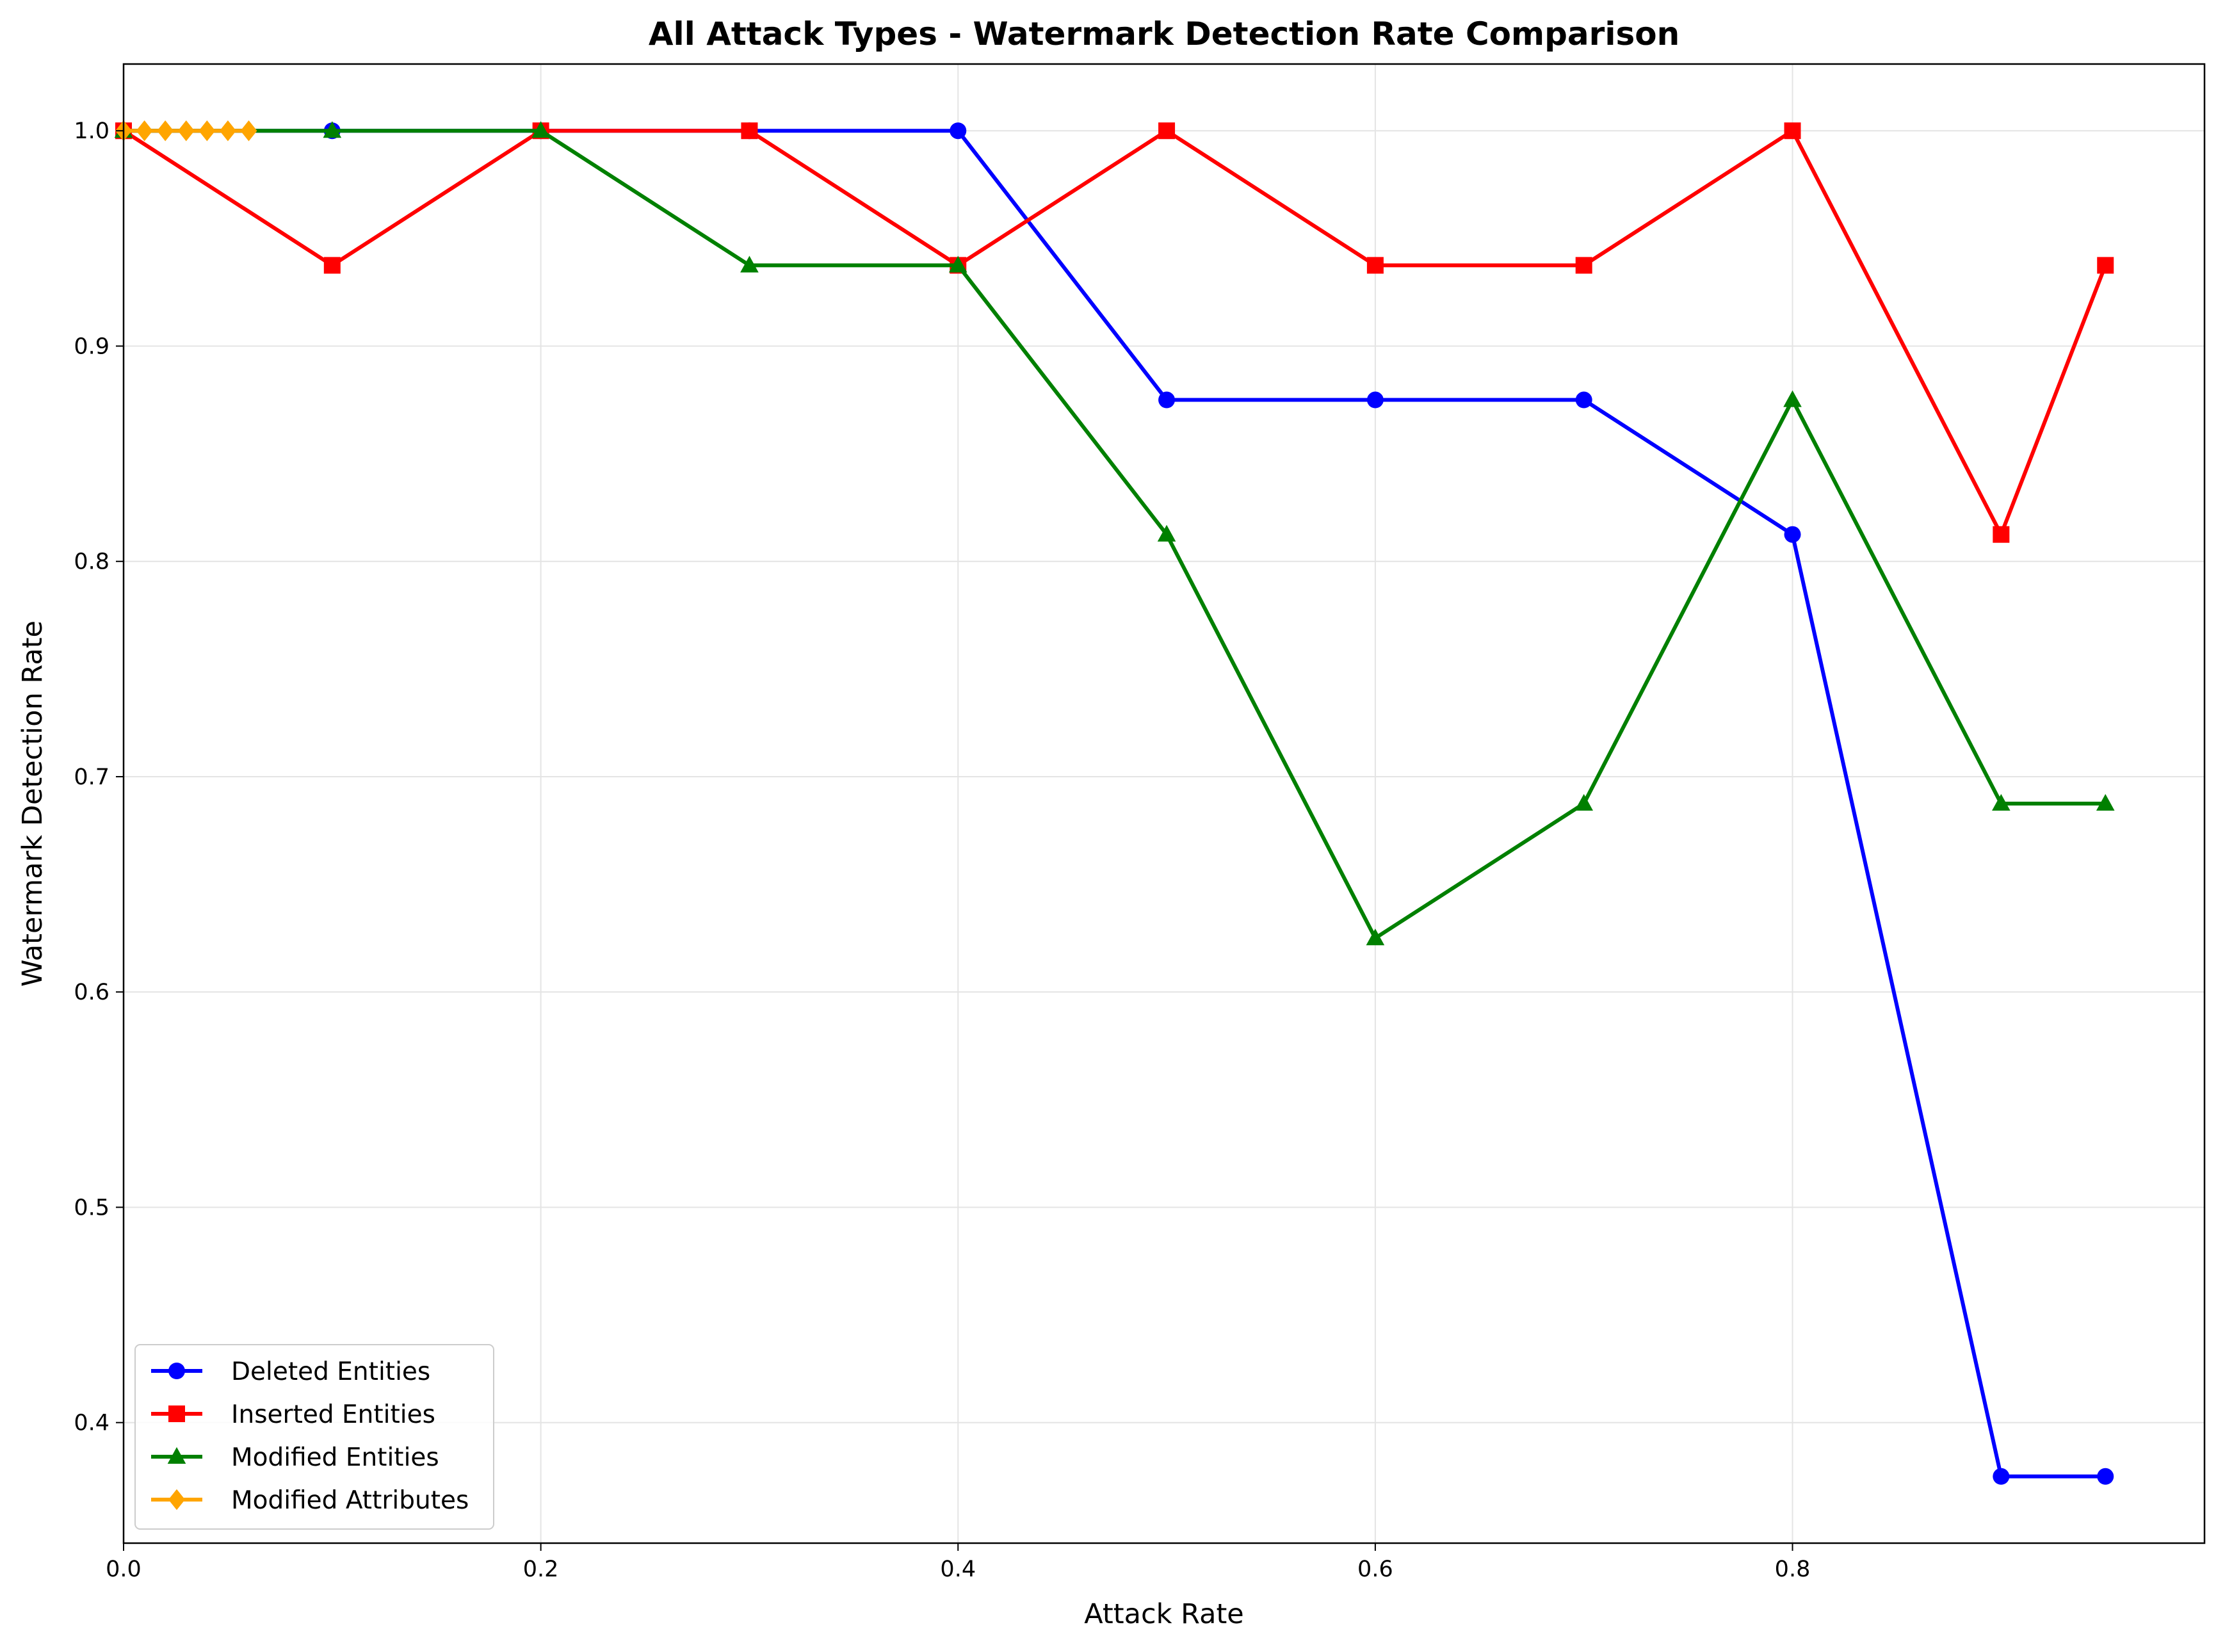 The width and height of the screenshot is (2225, 1652). Describe the element at coordinates (541, 1569) in the screenshot. I see `x-tick-label: 0.2` at that location.